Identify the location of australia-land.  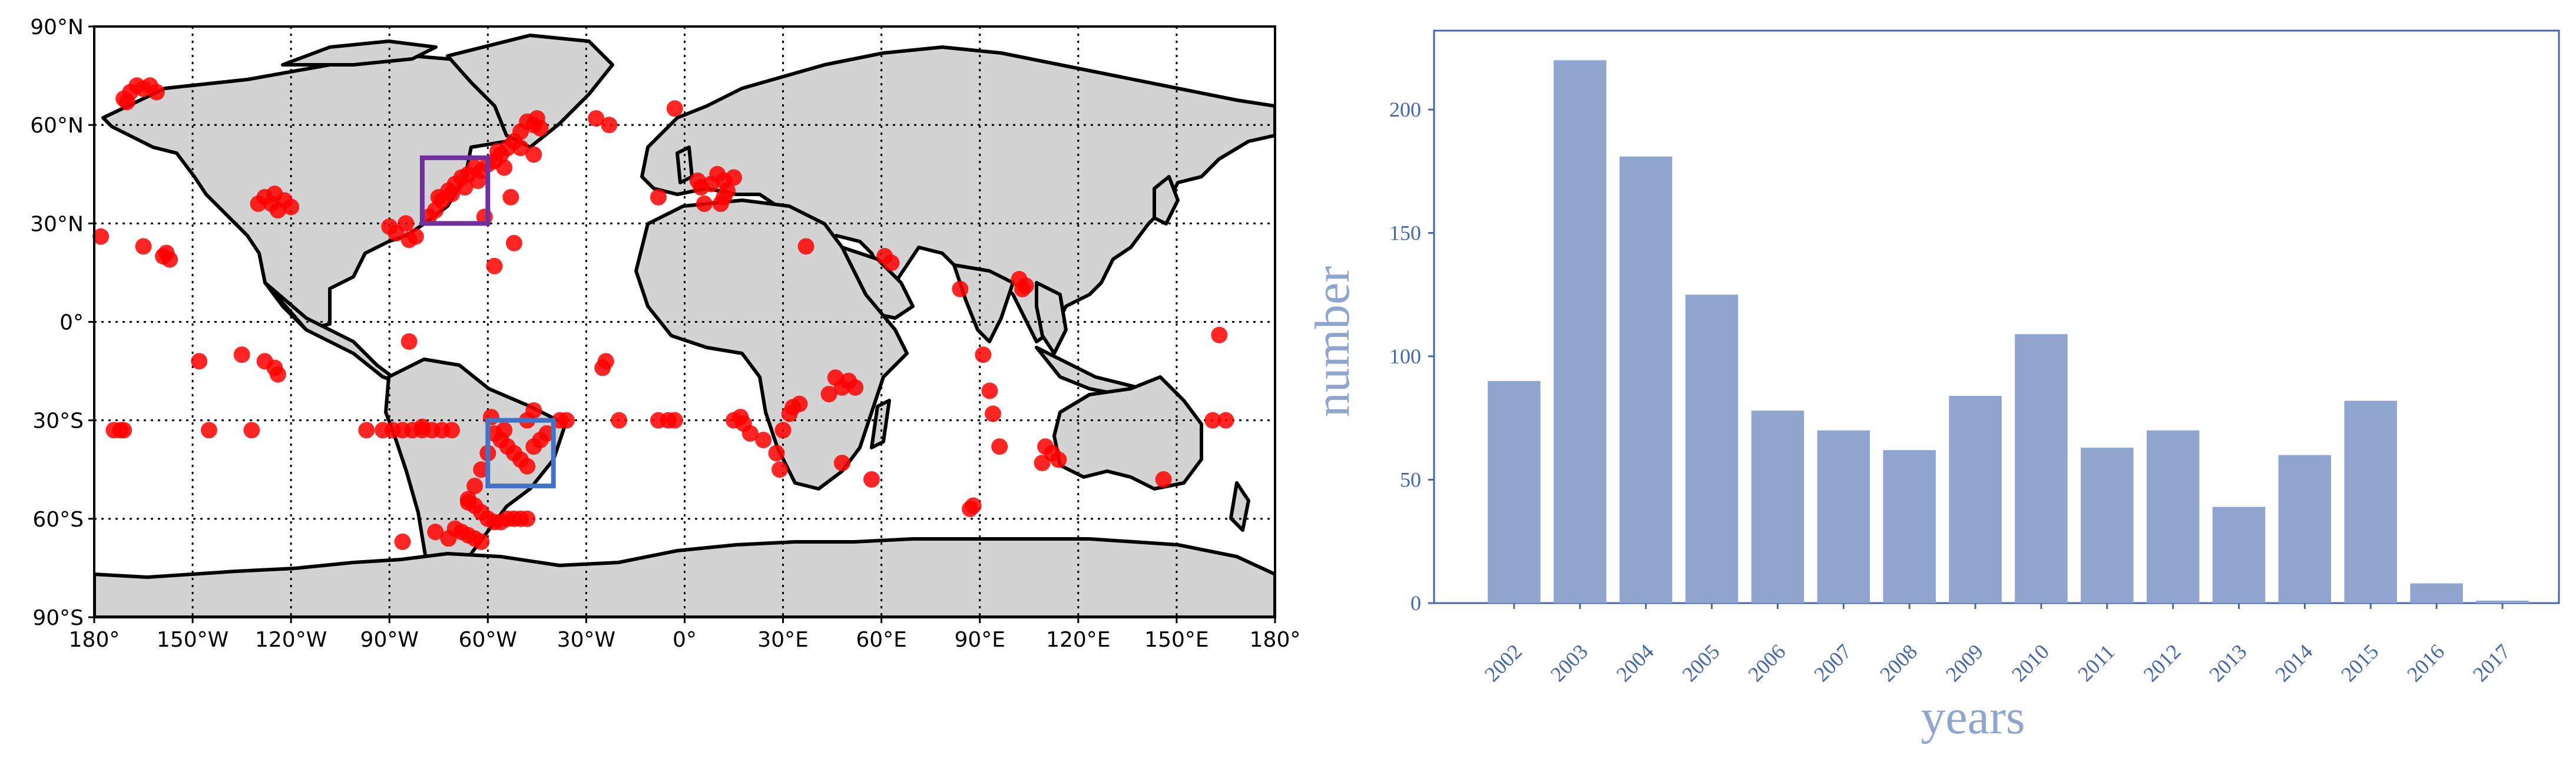
(1127, 433).